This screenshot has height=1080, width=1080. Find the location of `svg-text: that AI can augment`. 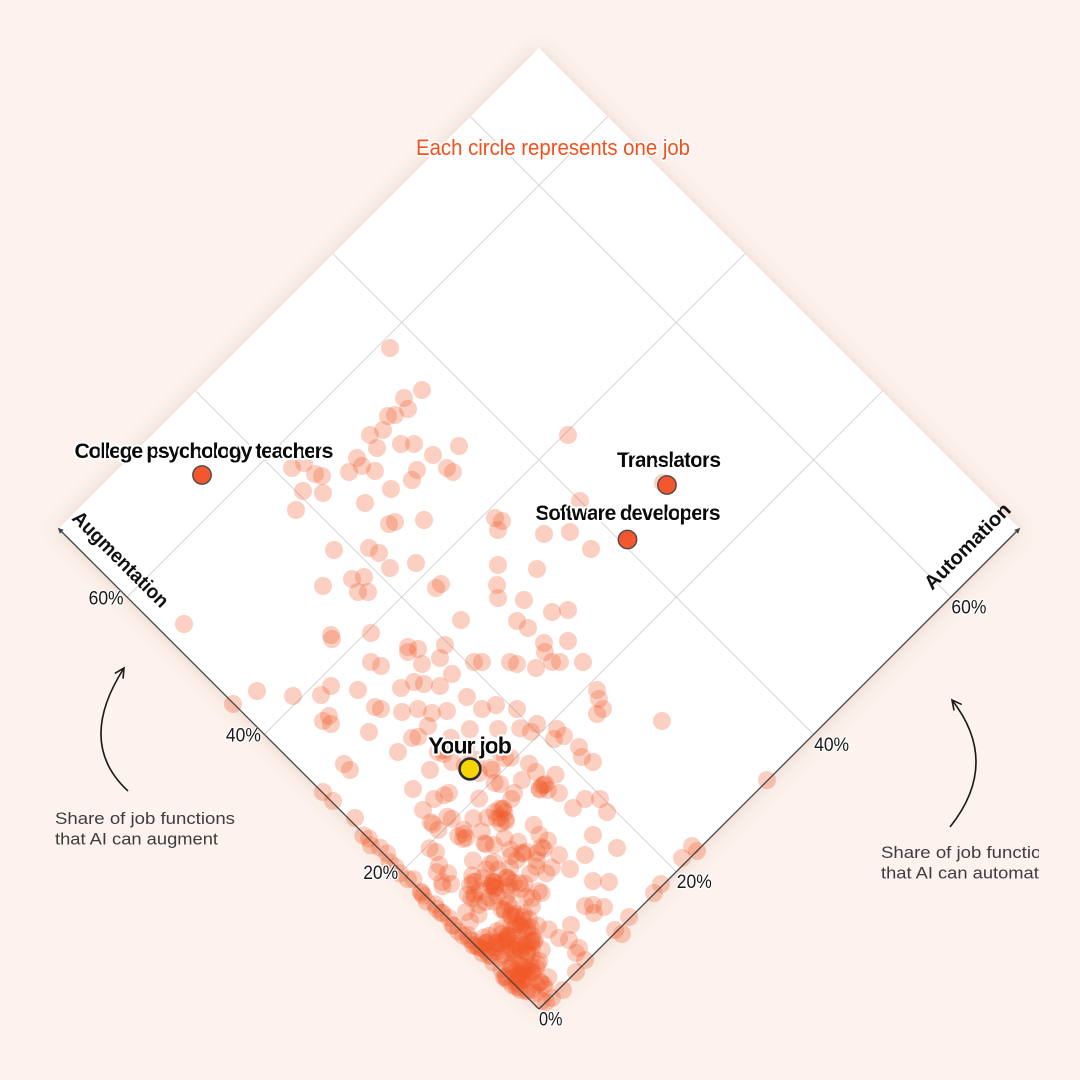

svg-text: that AI can augment is located at coordinates (136, 839).